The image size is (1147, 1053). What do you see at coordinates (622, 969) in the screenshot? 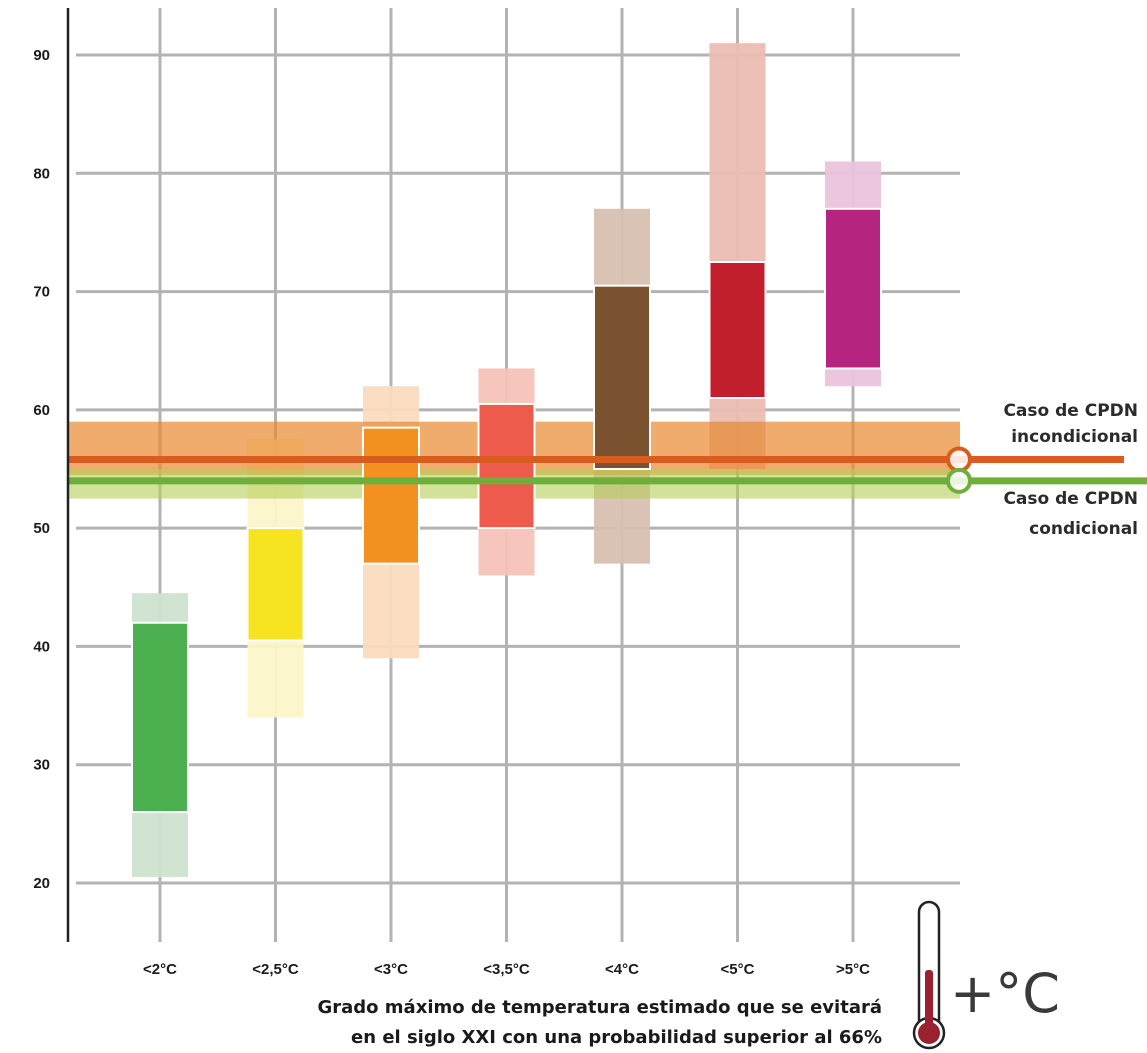
I see `x-tick-label: <4°C` at bounding box center [622, 969].